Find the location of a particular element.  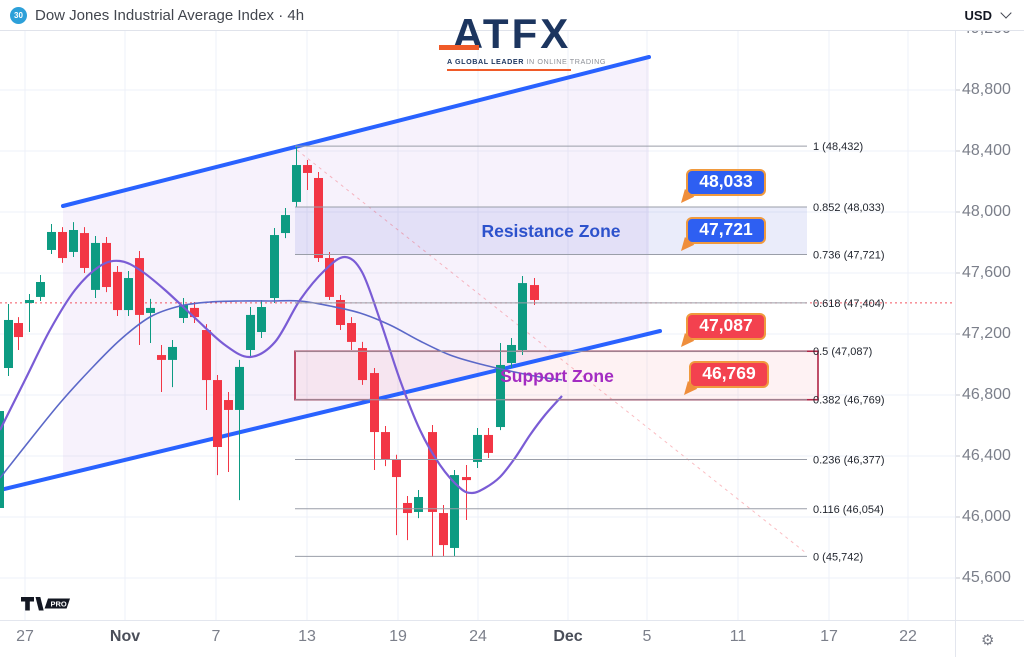

time-axis-label: 11 is located at coordinates (738, 636).